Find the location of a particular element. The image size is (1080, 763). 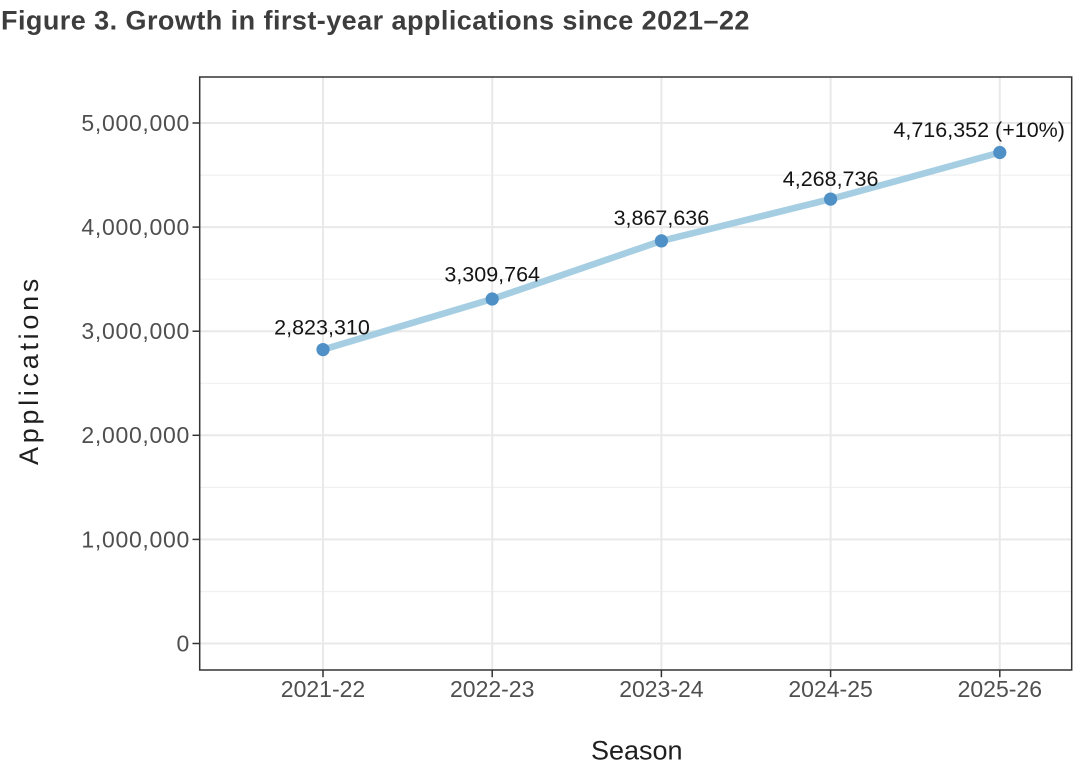

svg-text: 1,000,000 is located at coordinates (135, 539).